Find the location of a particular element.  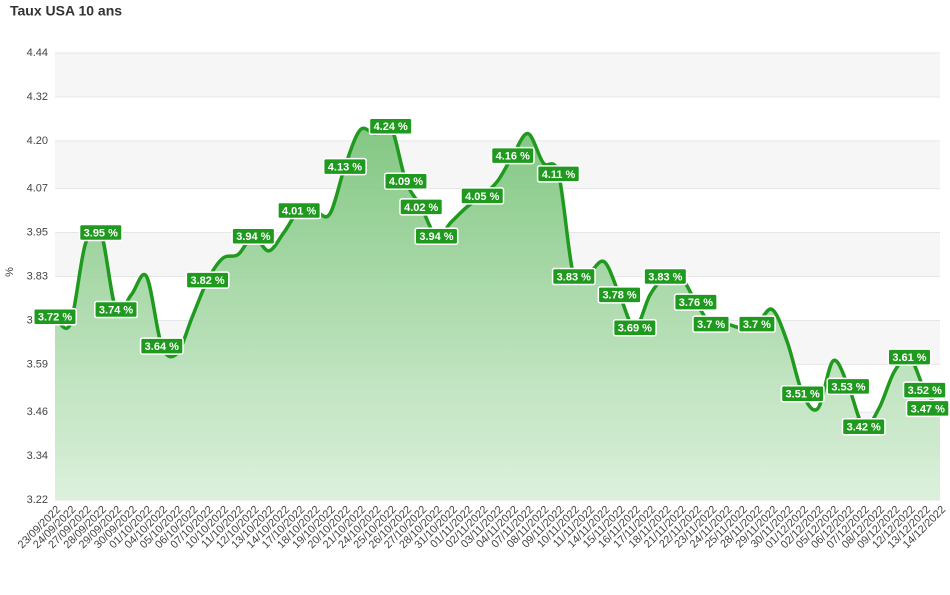

value-label-text: 3.72 % is located at coordinates (55, 318).